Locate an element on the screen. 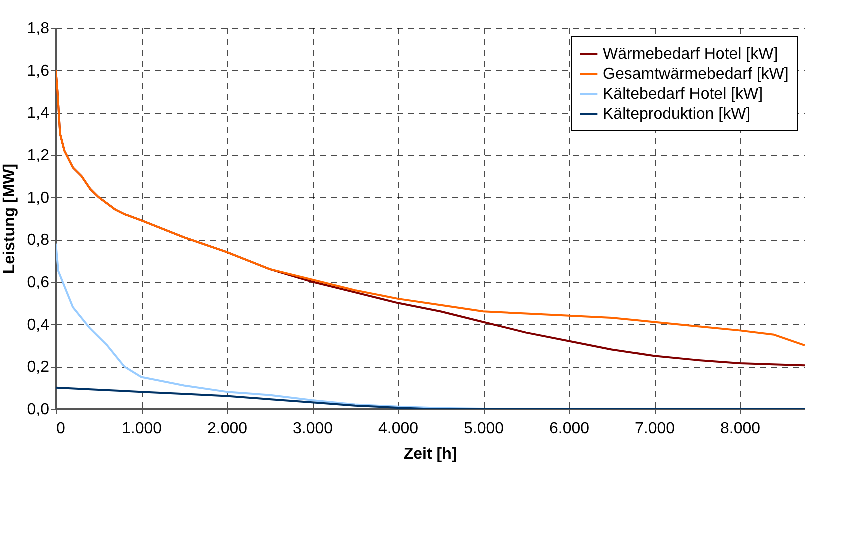 This screenshot has width=841, height=533. legend-label: Gesamtwärmebedarf [kW] is located at coordinates (696, 74).